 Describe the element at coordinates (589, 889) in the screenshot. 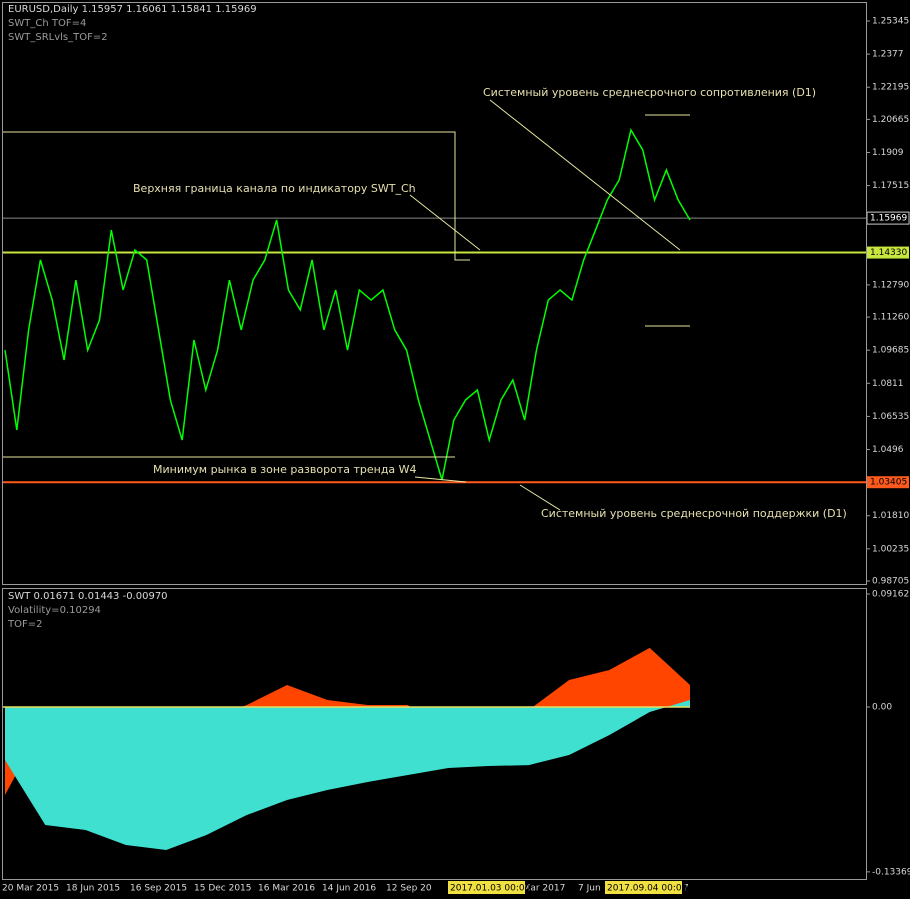

I see `x-tick-label: 7 Jun` at that location.